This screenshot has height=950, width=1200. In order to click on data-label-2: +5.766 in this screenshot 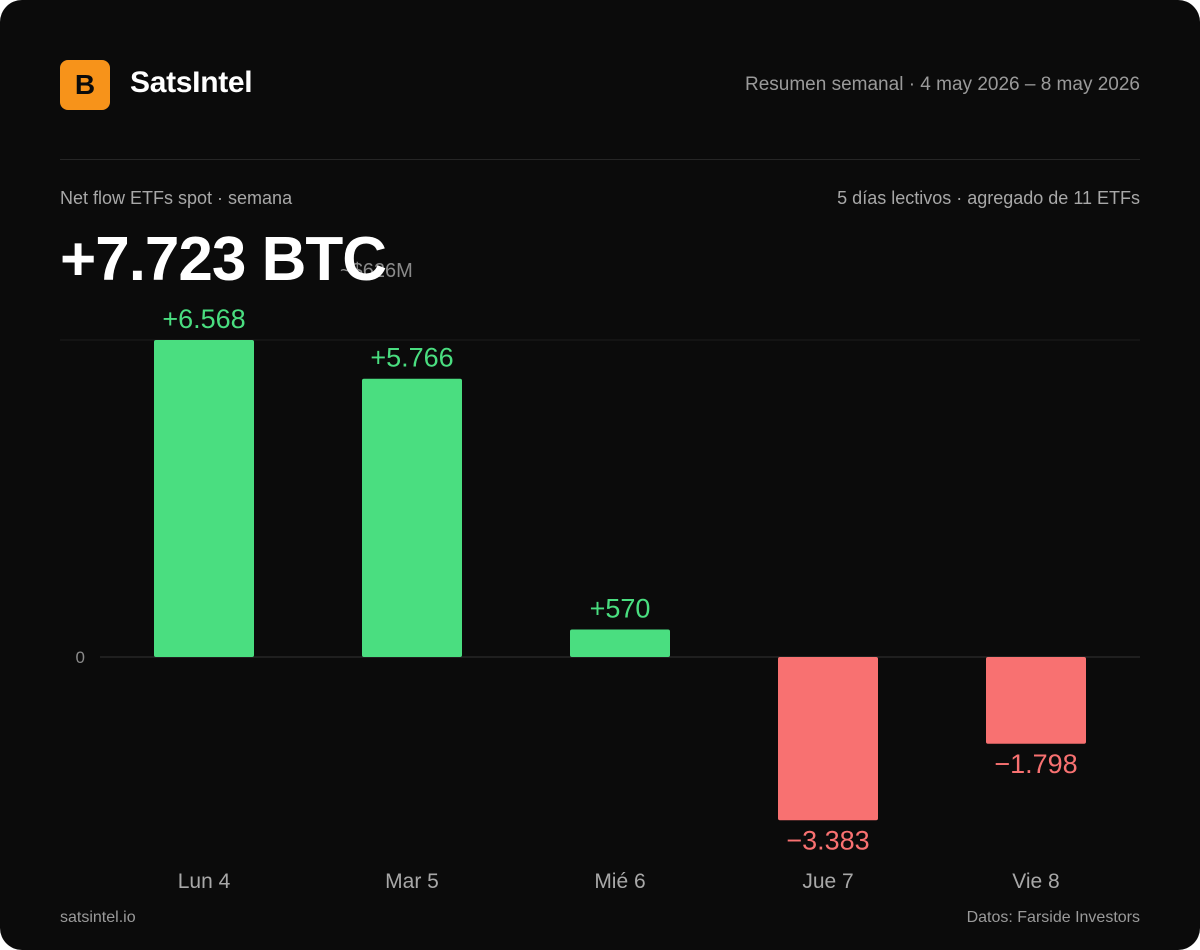, I will do `click(411, 358)`.